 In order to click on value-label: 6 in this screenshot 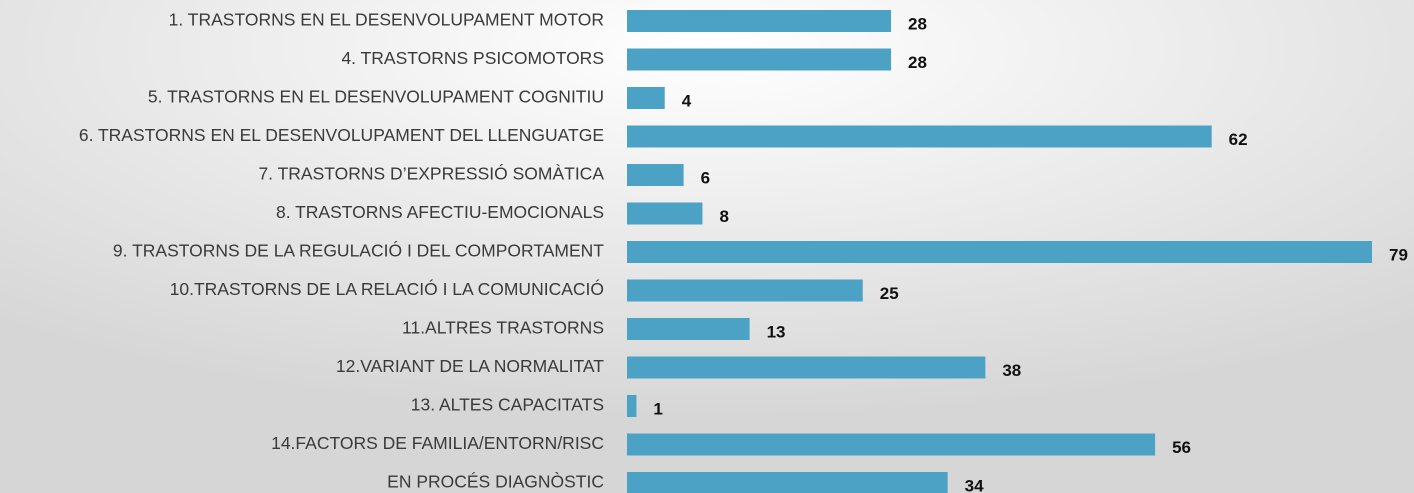, I will do `click(705, 177)`.